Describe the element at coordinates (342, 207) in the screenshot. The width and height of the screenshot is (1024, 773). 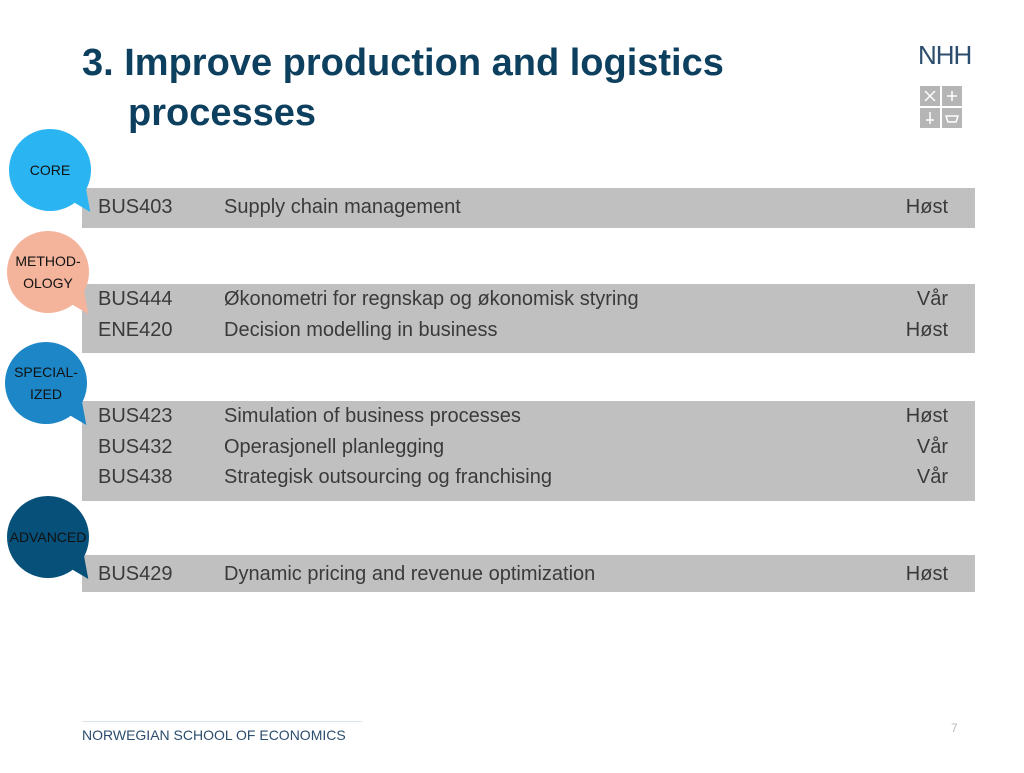
I see `course-name: Supply chain management` at that location.